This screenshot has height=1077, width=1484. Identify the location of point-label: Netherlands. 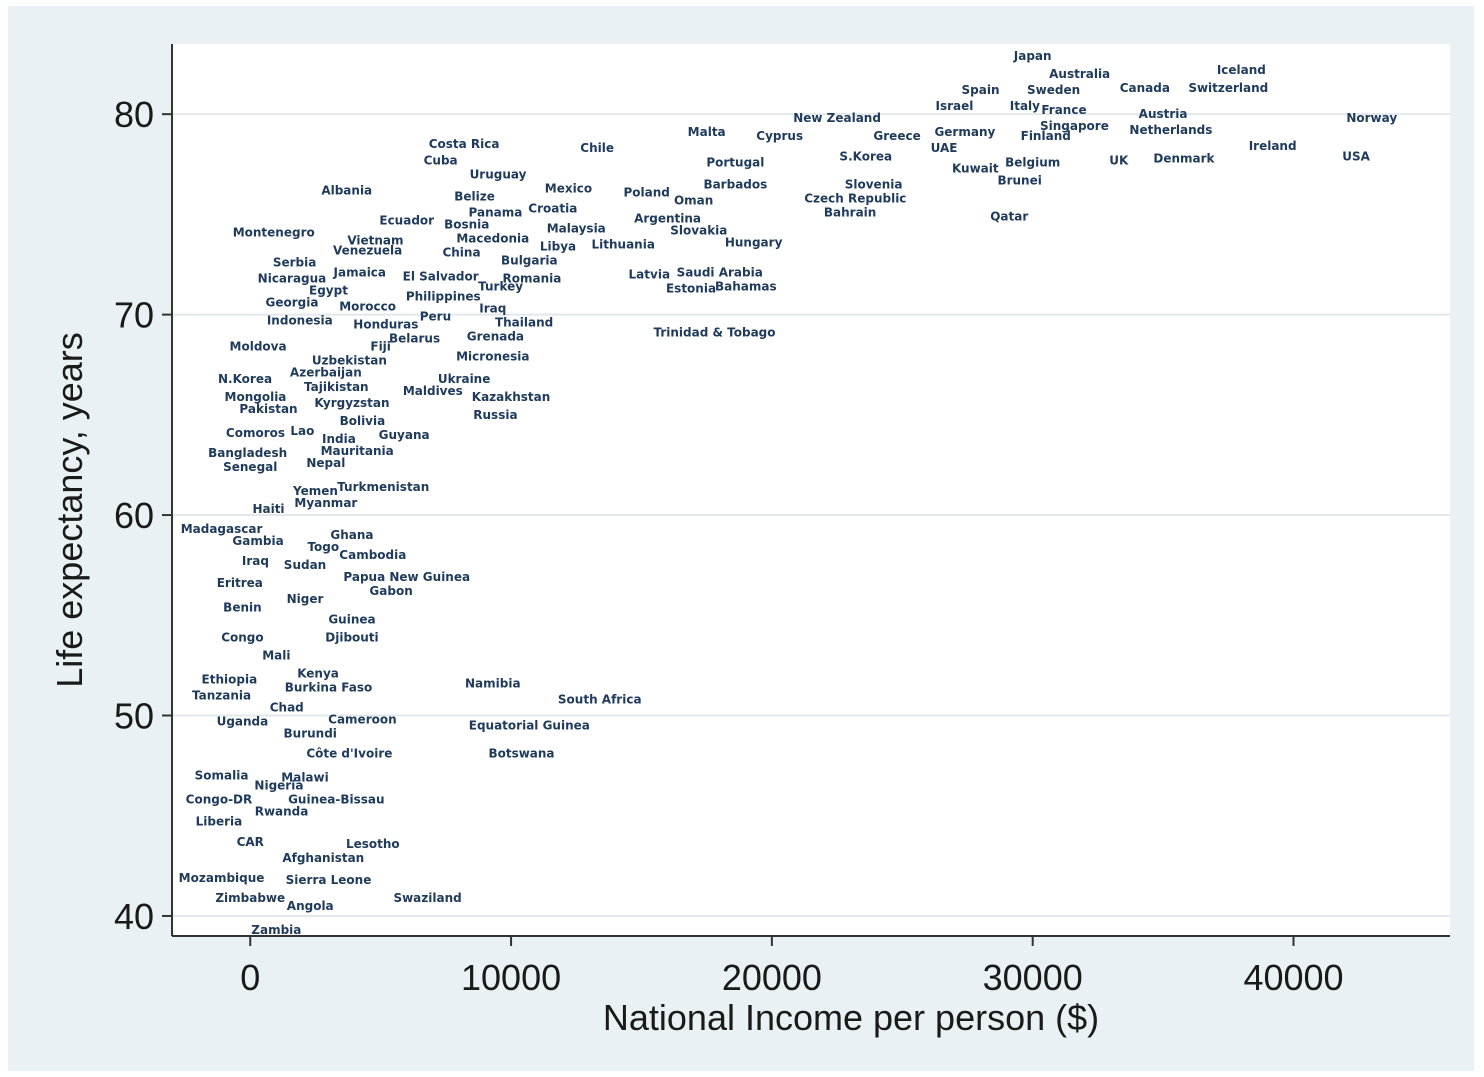
(1170, 130).